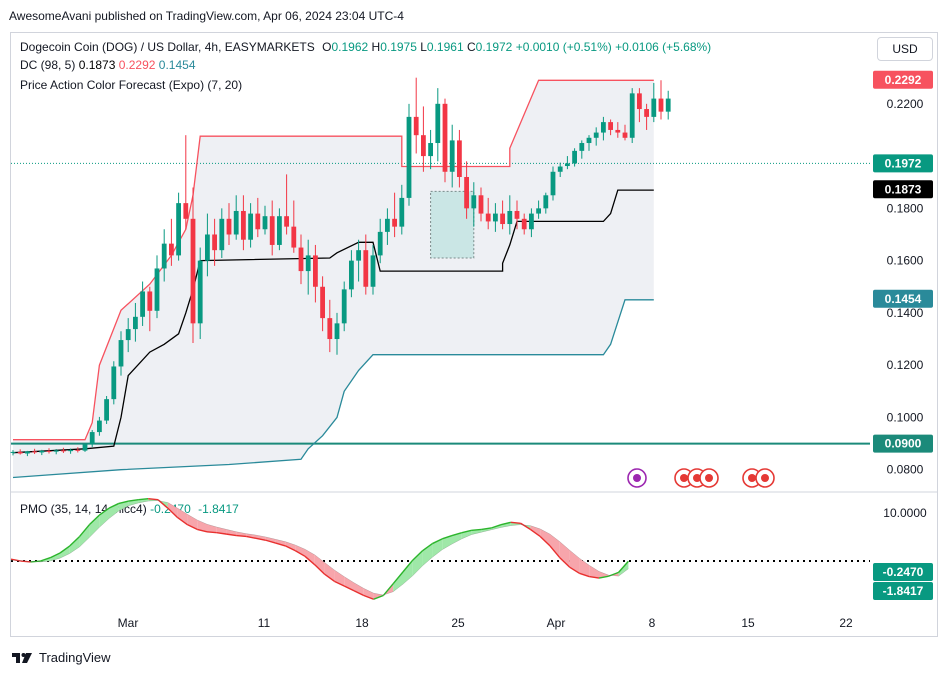 The width and height of the screenshot is (950, 677). What do you see at coordinates (905, 470) in the screenshot?
I see `y-tick-label: 0.0800` at bounding box center [905, 470].